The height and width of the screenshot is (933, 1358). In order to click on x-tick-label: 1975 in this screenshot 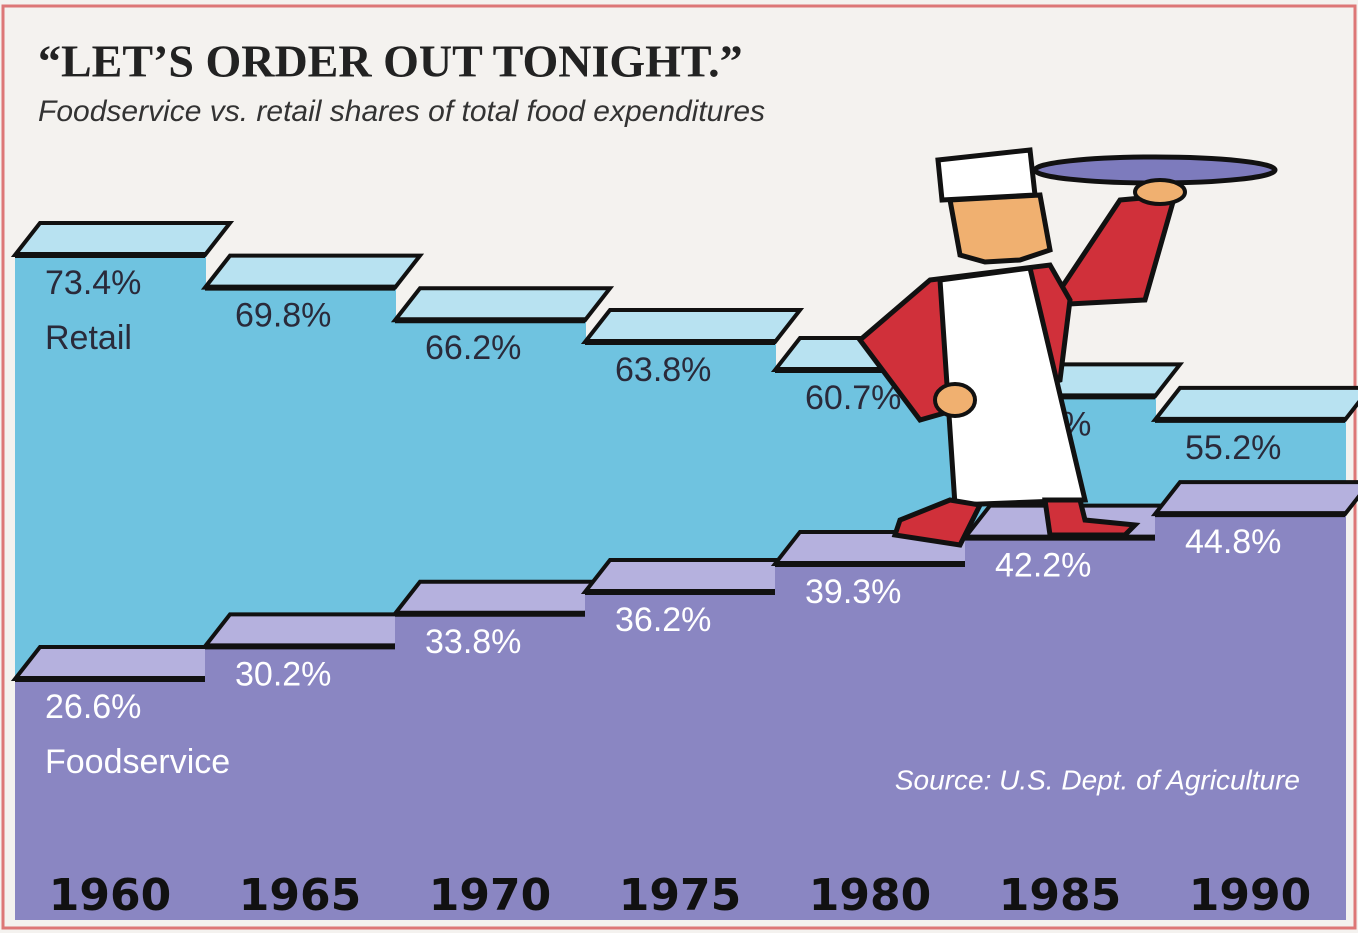, I will do `click(680, 895)`.